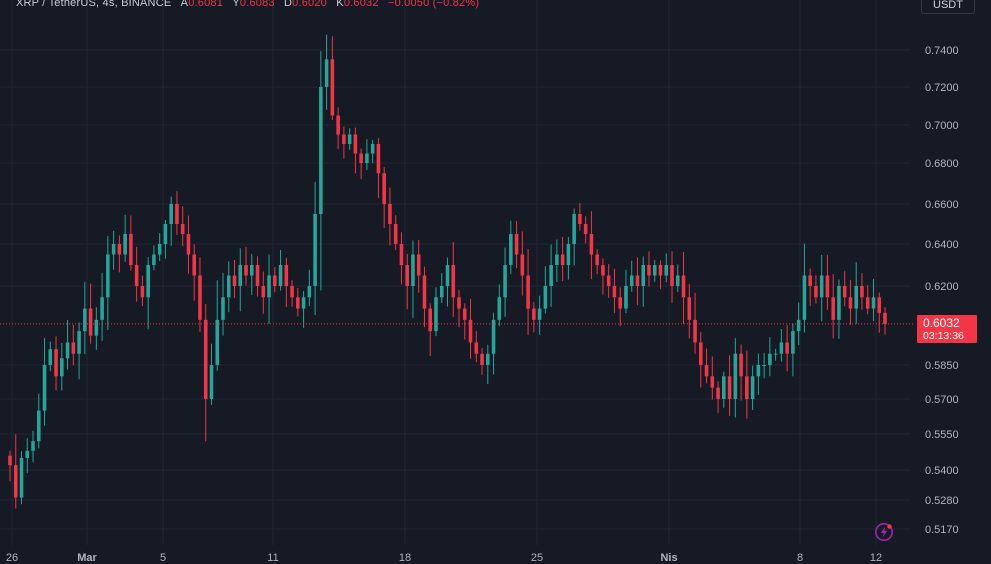  What do you see at coordinates (206, 4) in the screenshot?
I see `open-value: 0.6081` at bounding box center [206, 4].